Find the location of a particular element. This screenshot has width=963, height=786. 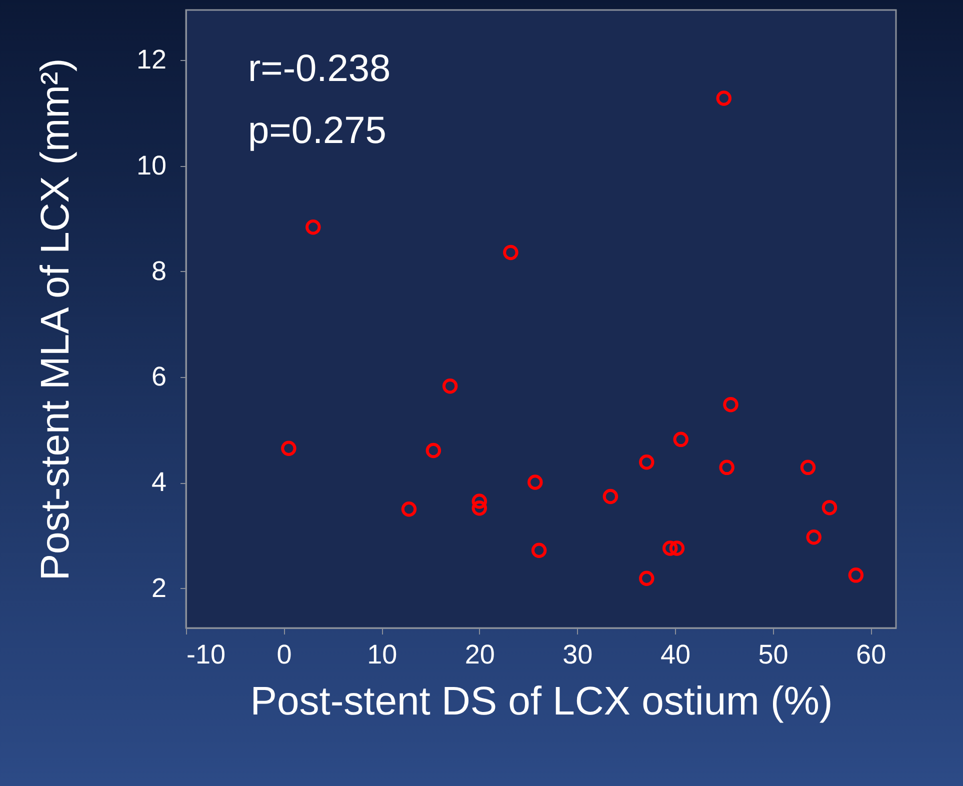

x-tick-label: 0 is located at coordinates (284, 655).